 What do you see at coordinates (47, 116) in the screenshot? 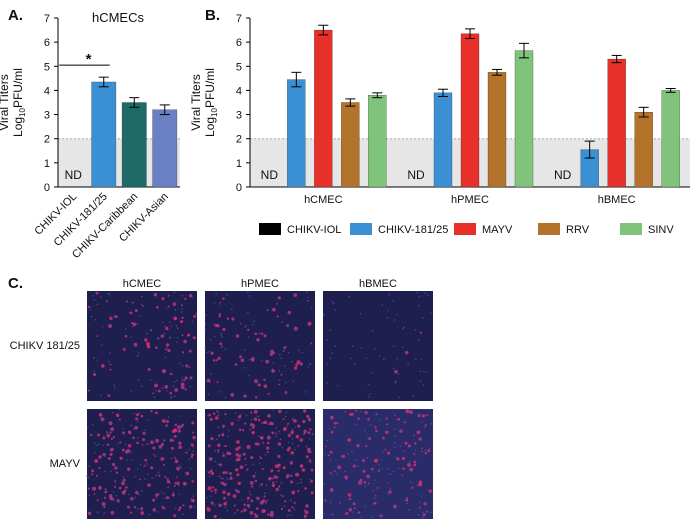
I see `y-tick-label: 3` at bounding box center [47, 116].